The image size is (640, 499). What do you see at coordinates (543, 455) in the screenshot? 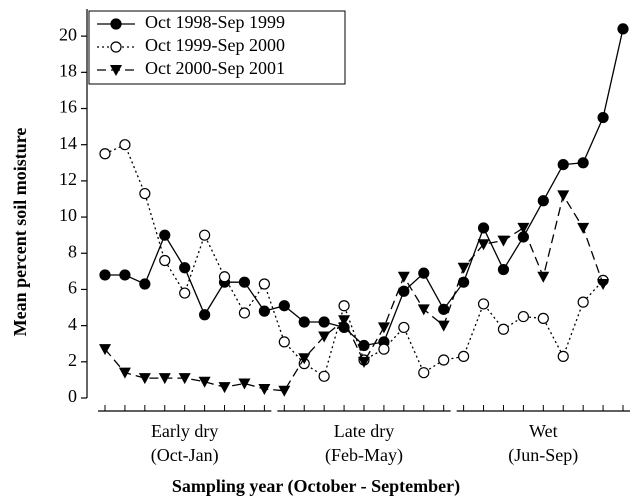
I see `group-label: (Jun-Sep)` at bounding box center [543, 455].